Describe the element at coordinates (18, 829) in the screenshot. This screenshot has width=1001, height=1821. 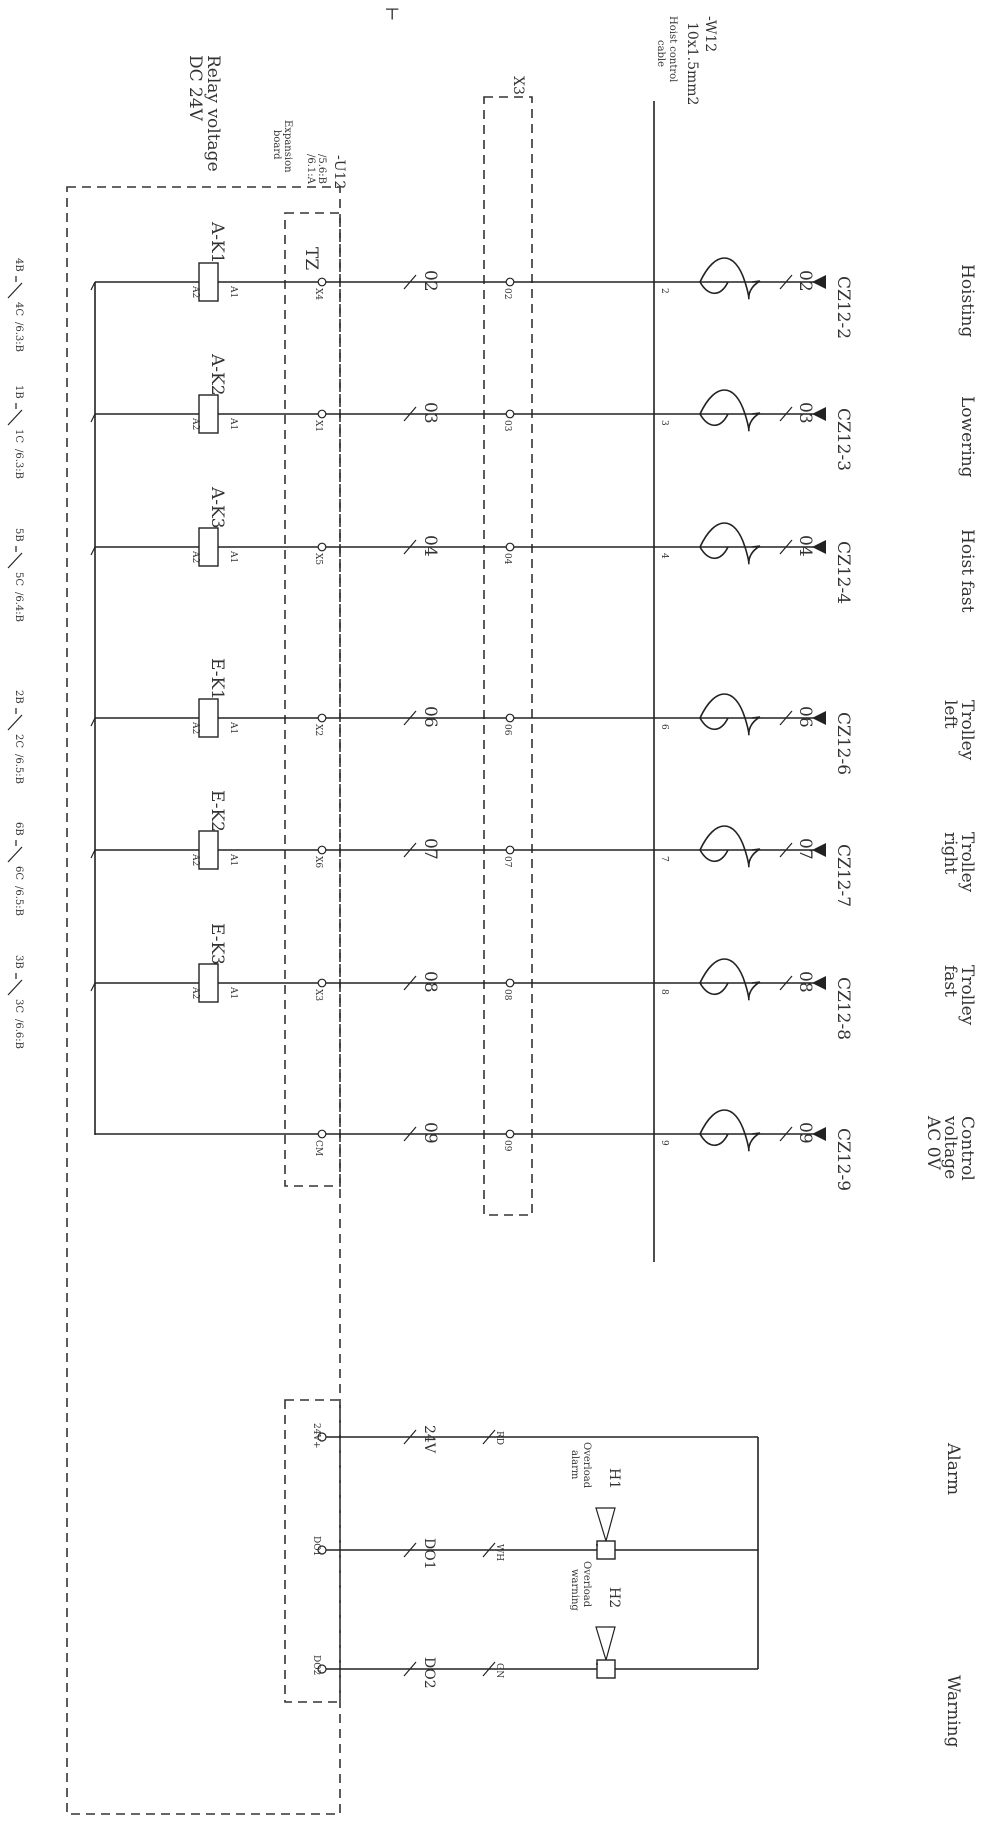
I see `contact-from-label: 6B` at that location.